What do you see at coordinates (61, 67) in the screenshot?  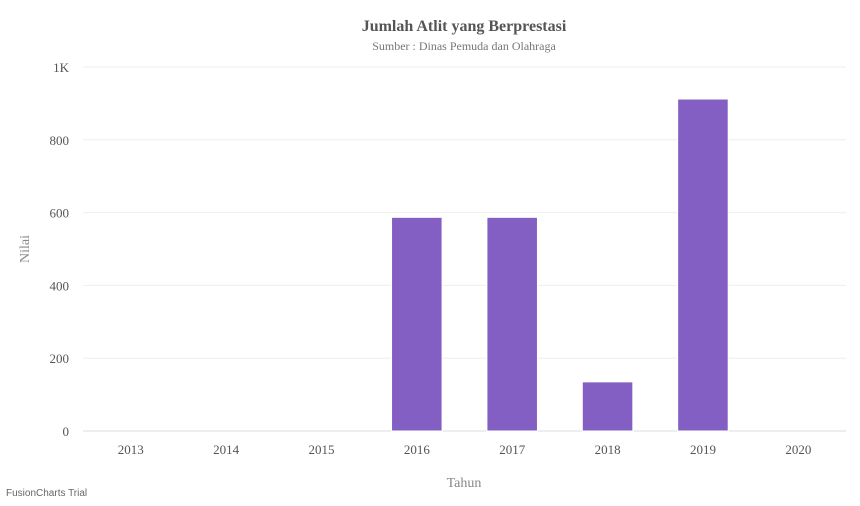 I see `y-tick-label: 1K` at bounding box center [61, 67].